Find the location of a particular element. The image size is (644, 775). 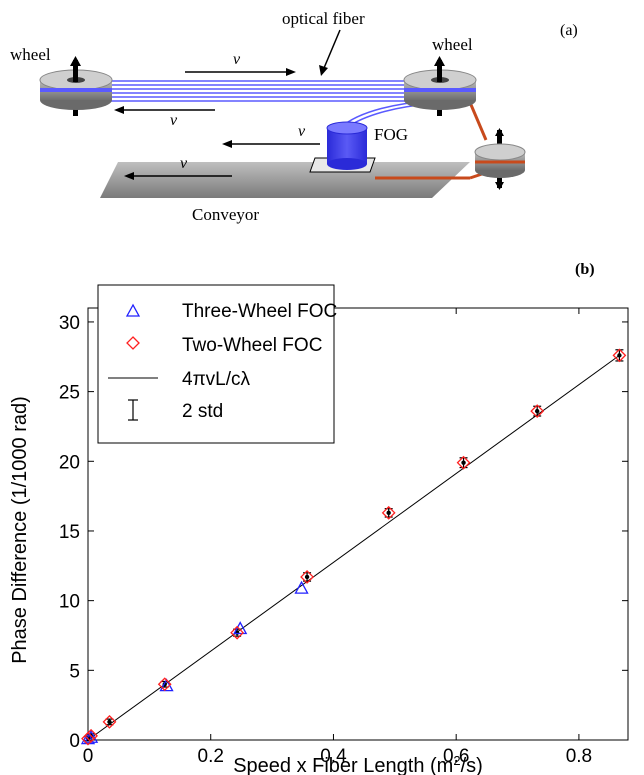

fog-label: FOG is located at coordinates (391, 134).